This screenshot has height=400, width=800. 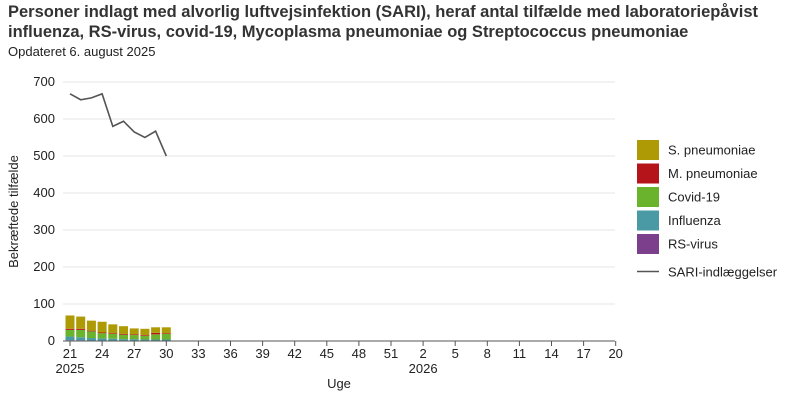 What do you see at coordinates (198, 353) in the screenshot?
I see `x-tick-label: 33` at bounding box center [198, 353].